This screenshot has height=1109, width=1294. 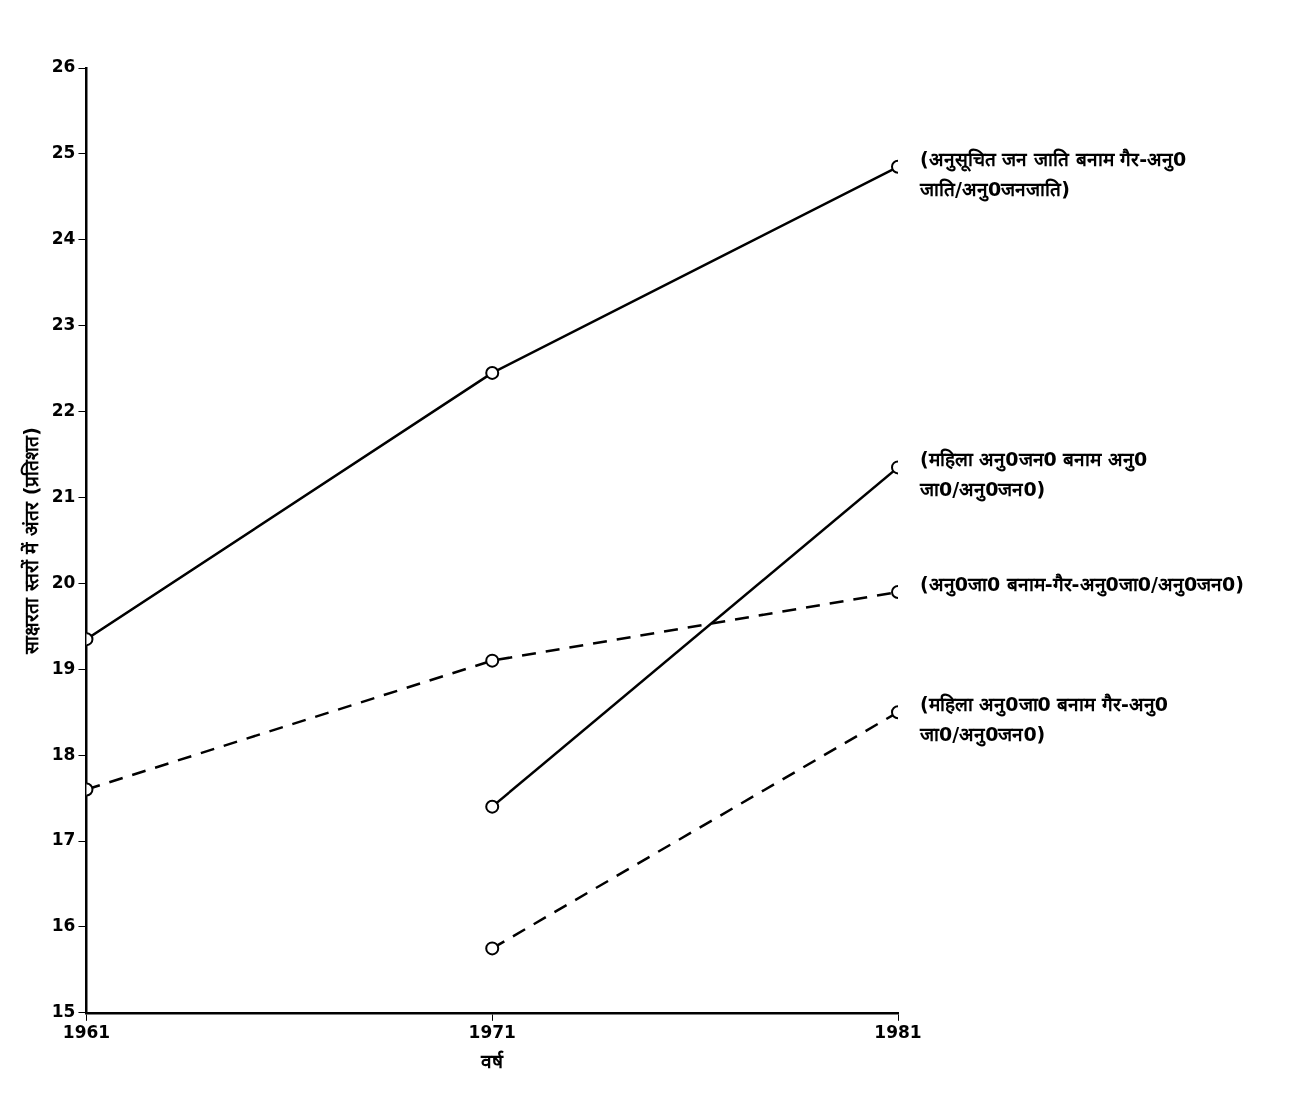 What do you see at coordinates (63, 66) in the screenshot?
I see `y-tick-label: 26` at bounding box center [63, 66].